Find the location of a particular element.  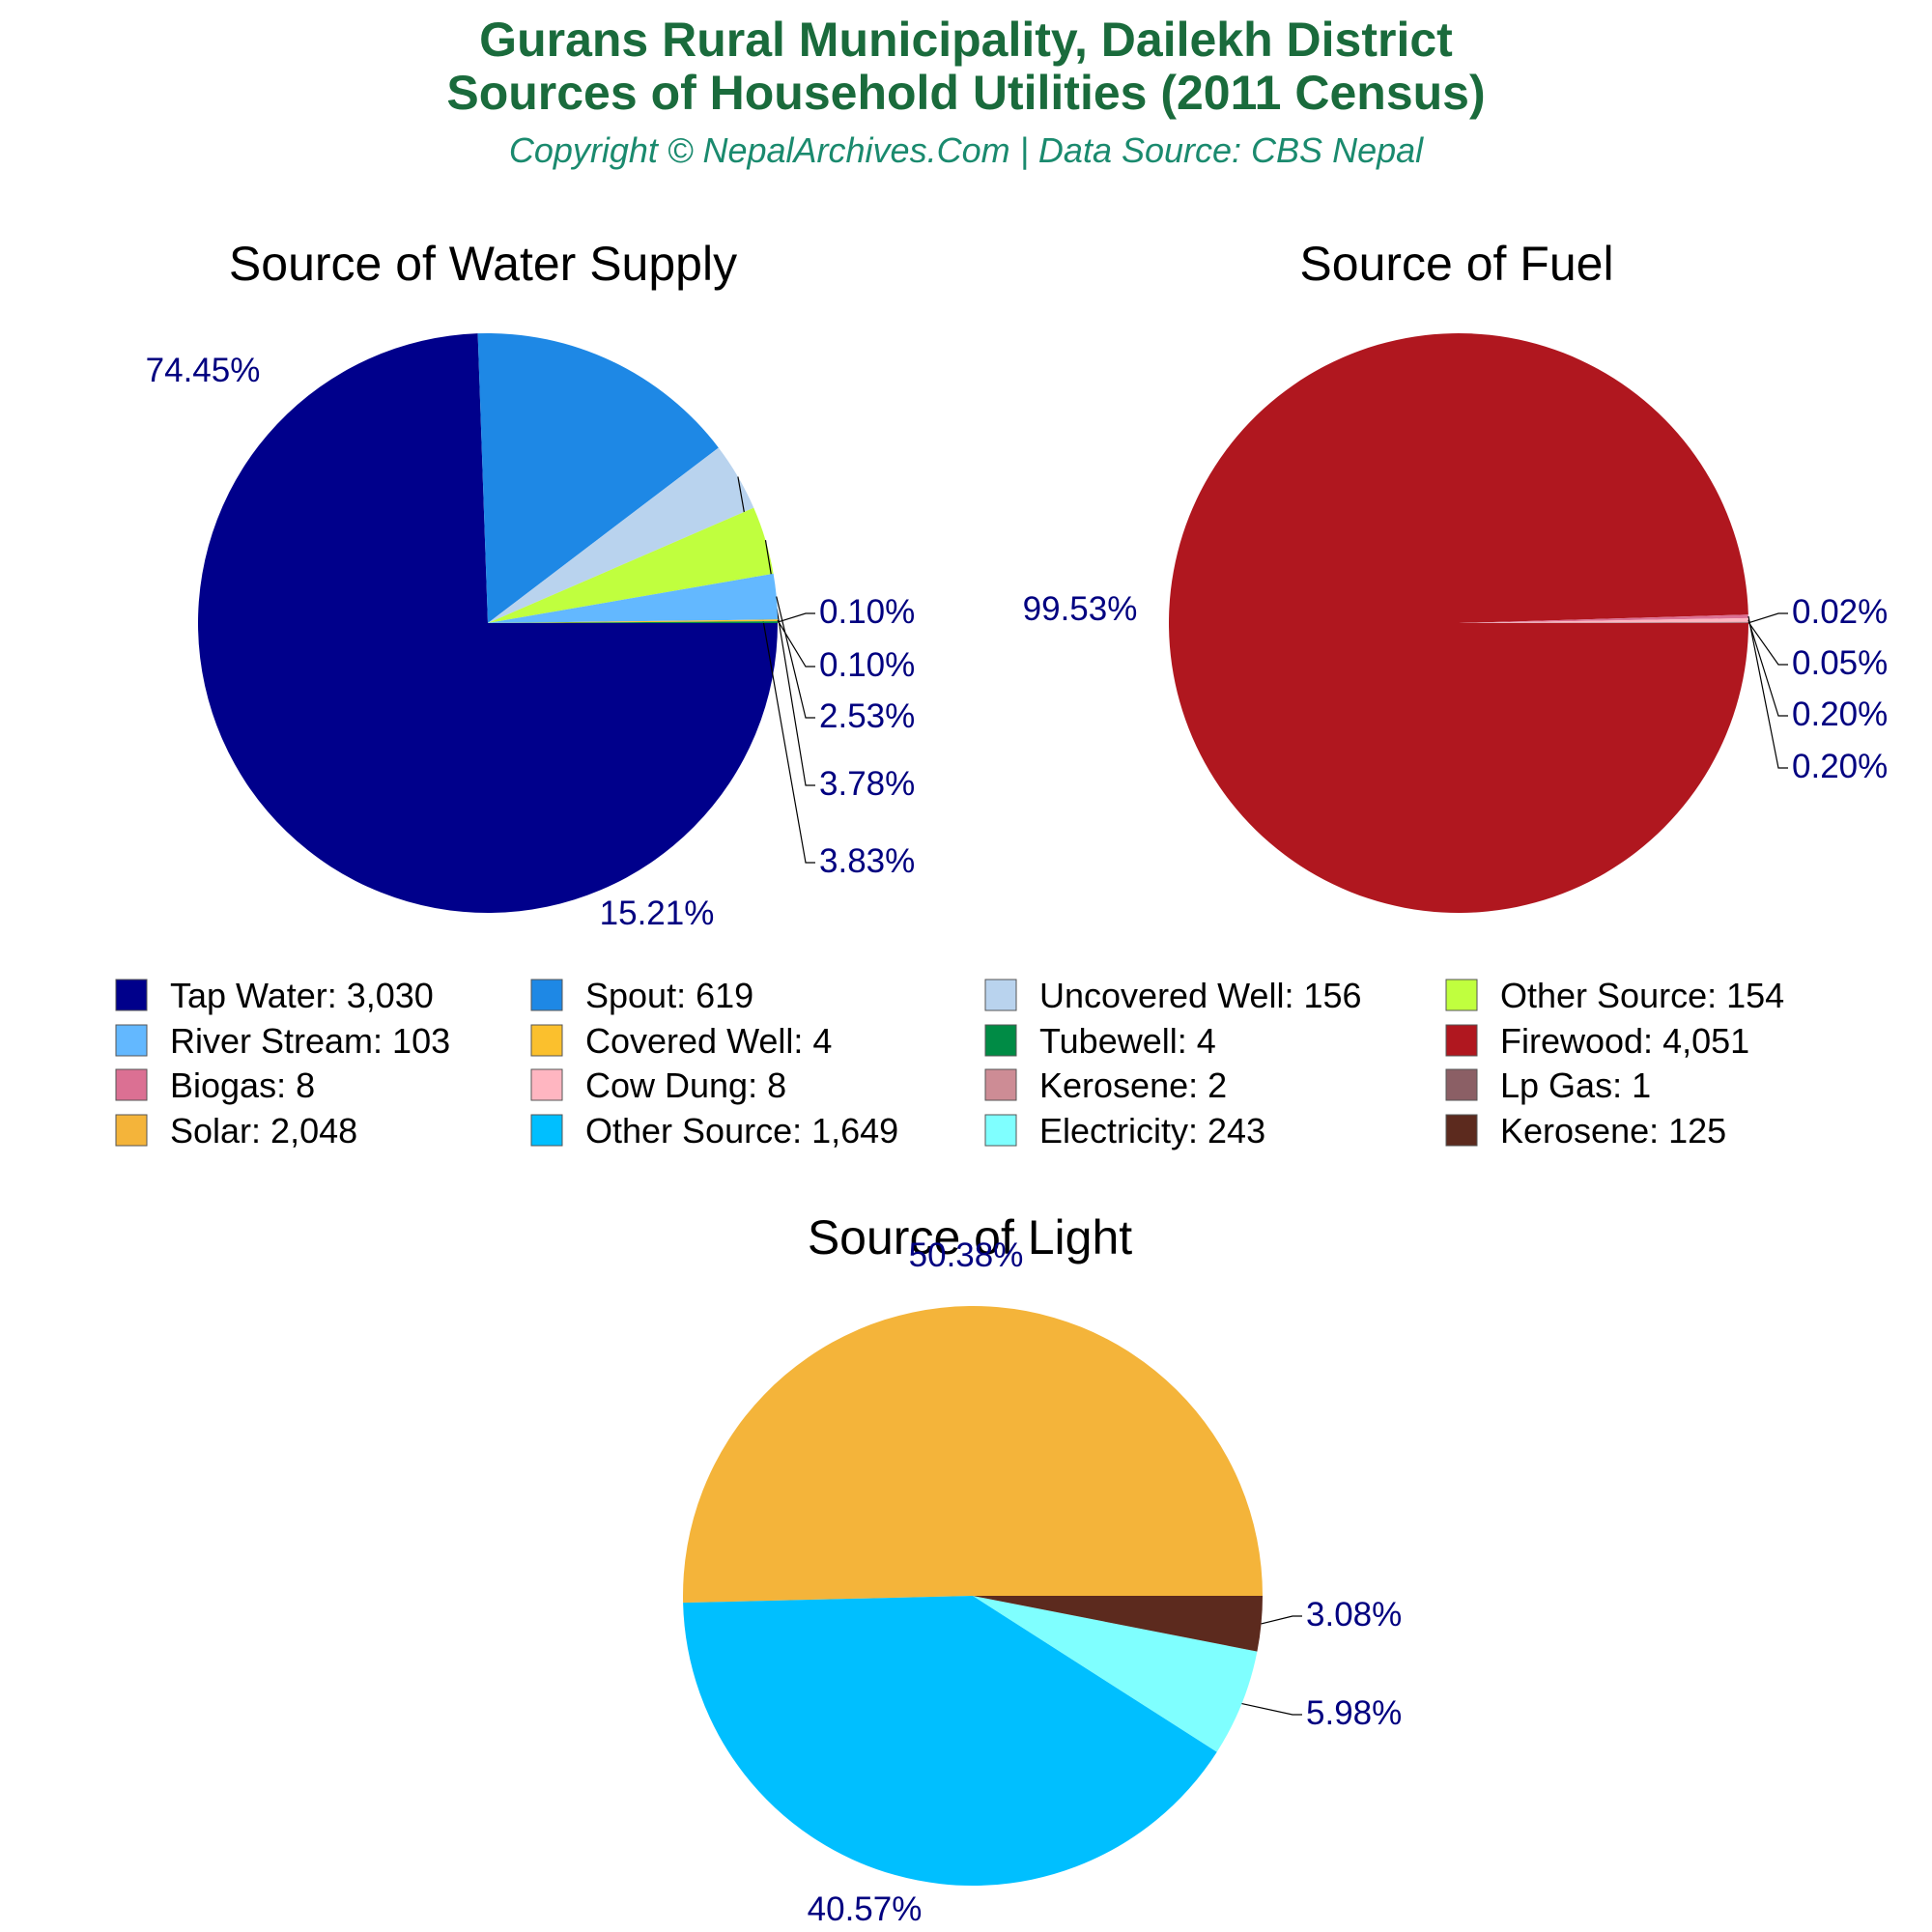

water-supply-pie: 74.45% 15.21% 3.83% 3.78% 2.53% 0.10% 0.10% is located at coordinates (530, 632).